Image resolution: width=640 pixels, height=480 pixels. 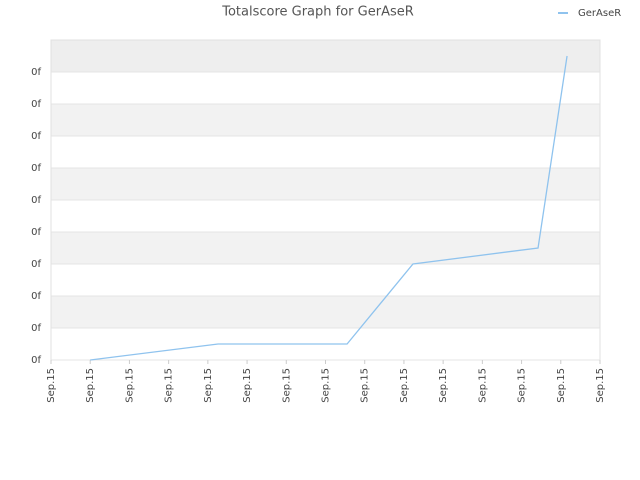 What do you see at coordinates (599, 13) in the screenshot?
I see `legend-label: GerAseR` at bounding box center [599, 13].